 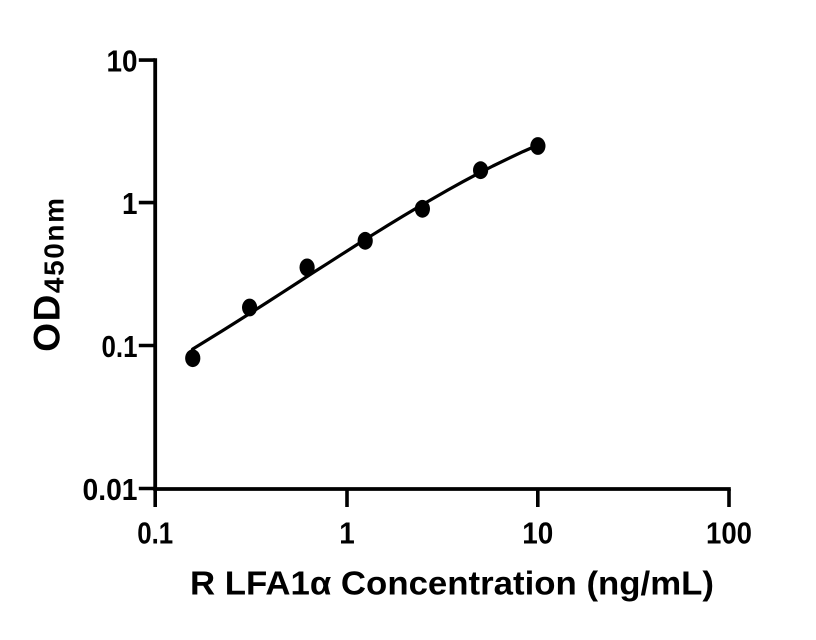 I want to click on svg-text: R LFA1α Concentration (ng/mL), so click(x=452, y=583).